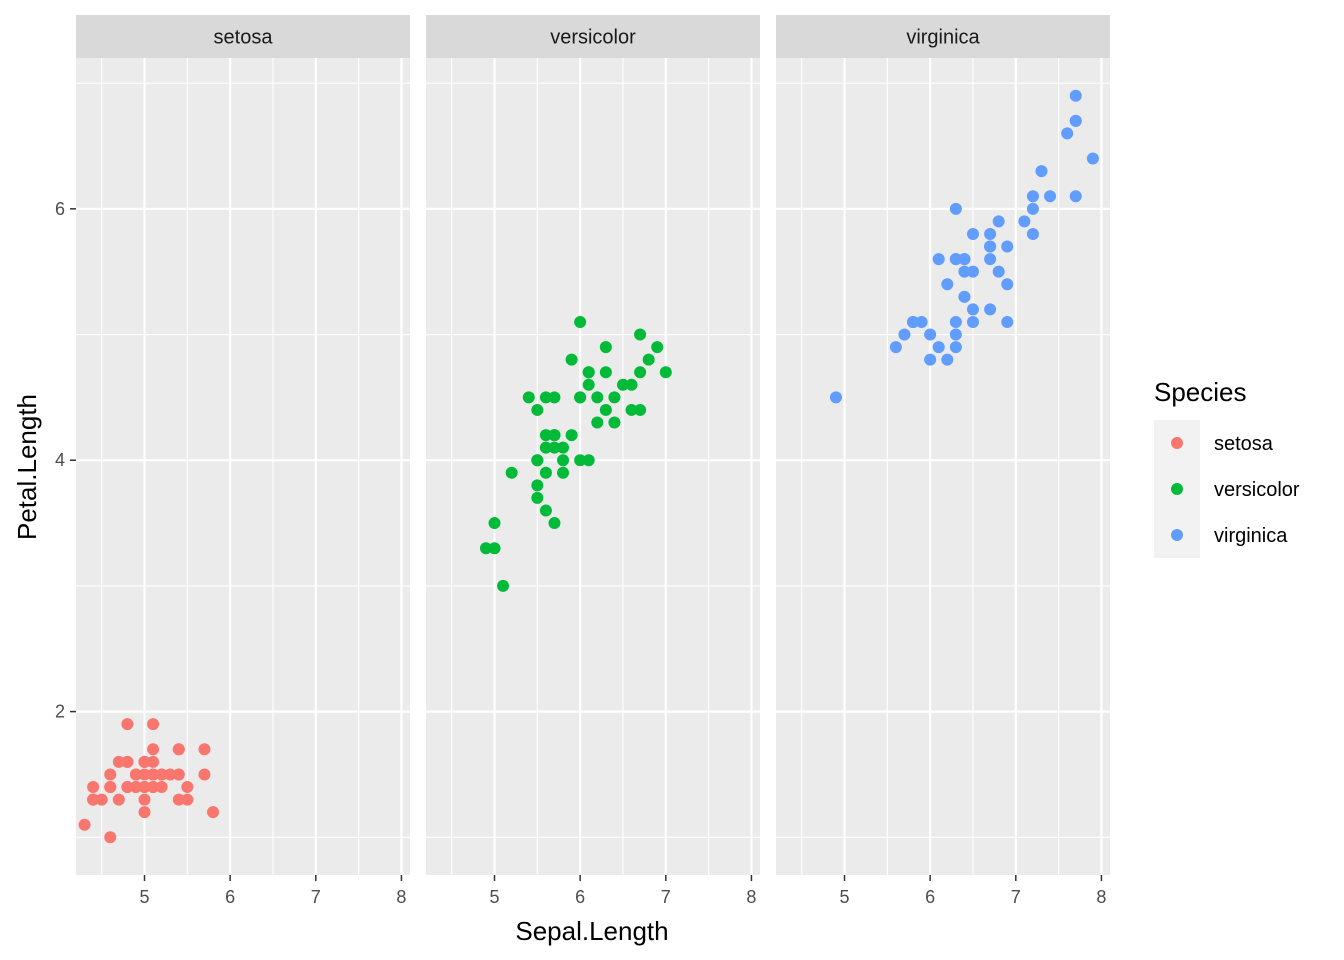 Image resolution: width=1344 pixels, height=960 pixels. Describe the element at coordinates (591, 931) in the screenshot. I see `x-axis-title: Sepal.Length` at that location.